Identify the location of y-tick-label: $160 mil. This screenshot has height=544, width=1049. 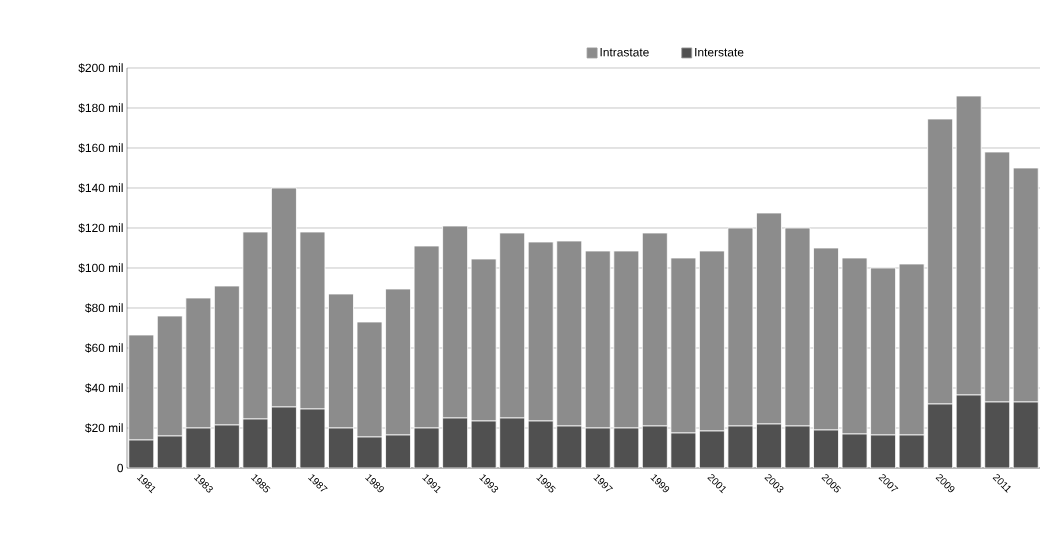
(100, 148).